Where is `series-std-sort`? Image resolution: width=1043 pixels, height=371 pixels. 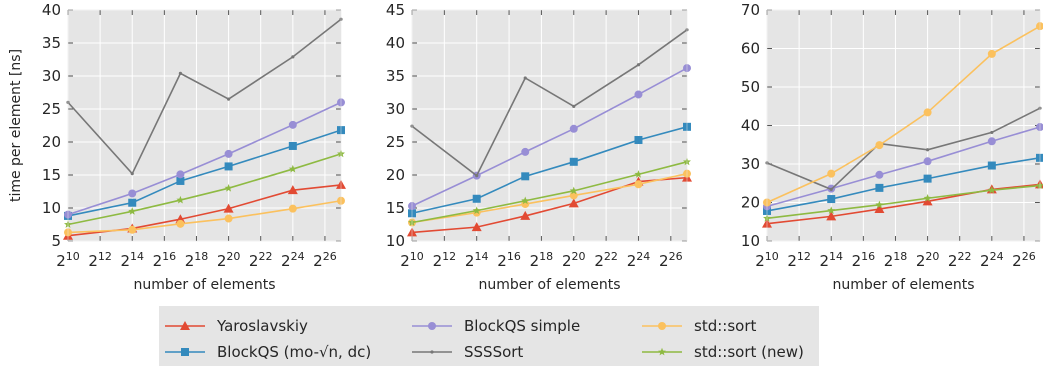
series-std-sort is located at coordinates (903, 114).